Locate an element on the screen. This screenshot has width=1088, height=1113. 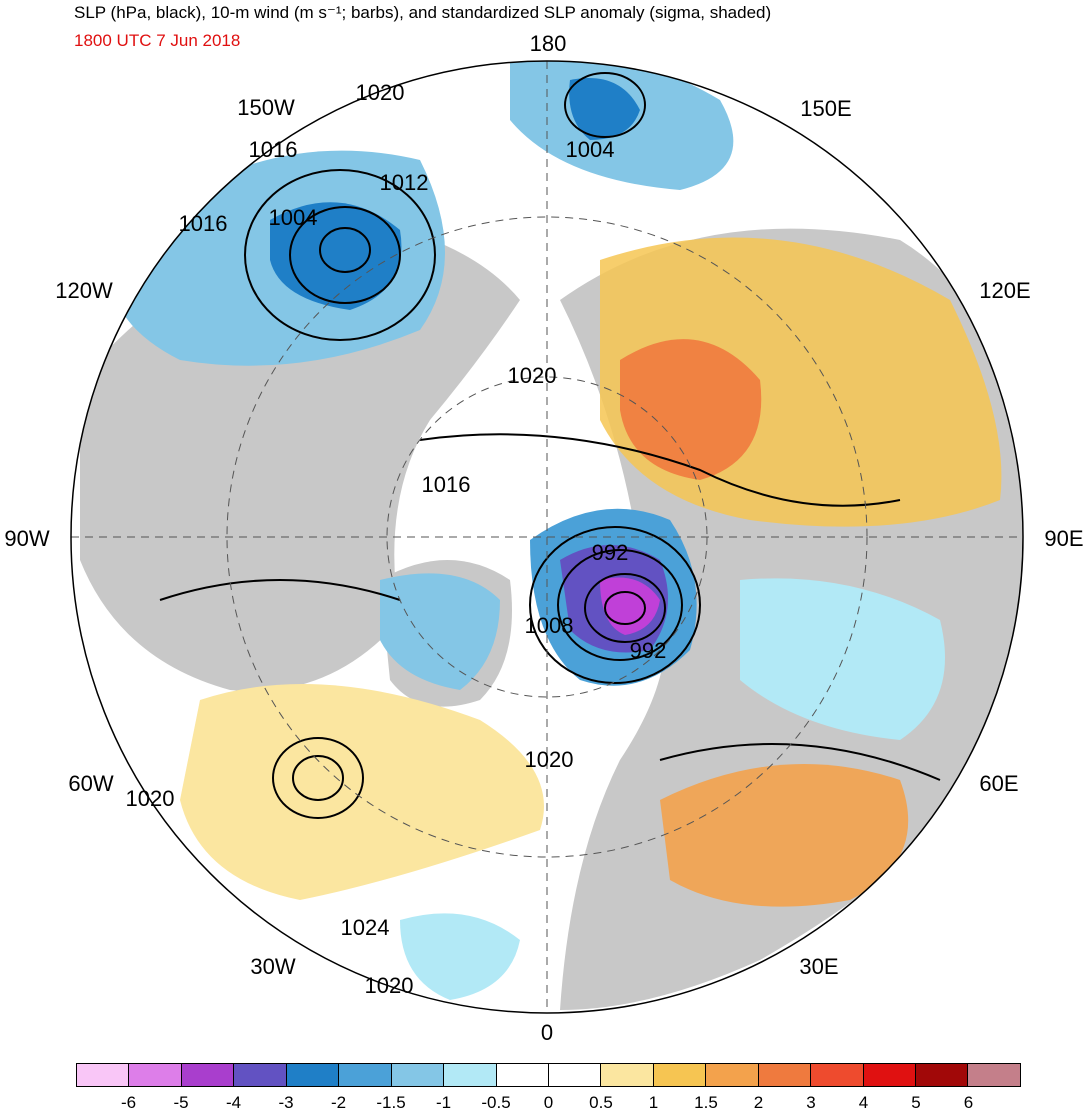
lon-label-120e: 120E is located at coordinates (1005, 290).